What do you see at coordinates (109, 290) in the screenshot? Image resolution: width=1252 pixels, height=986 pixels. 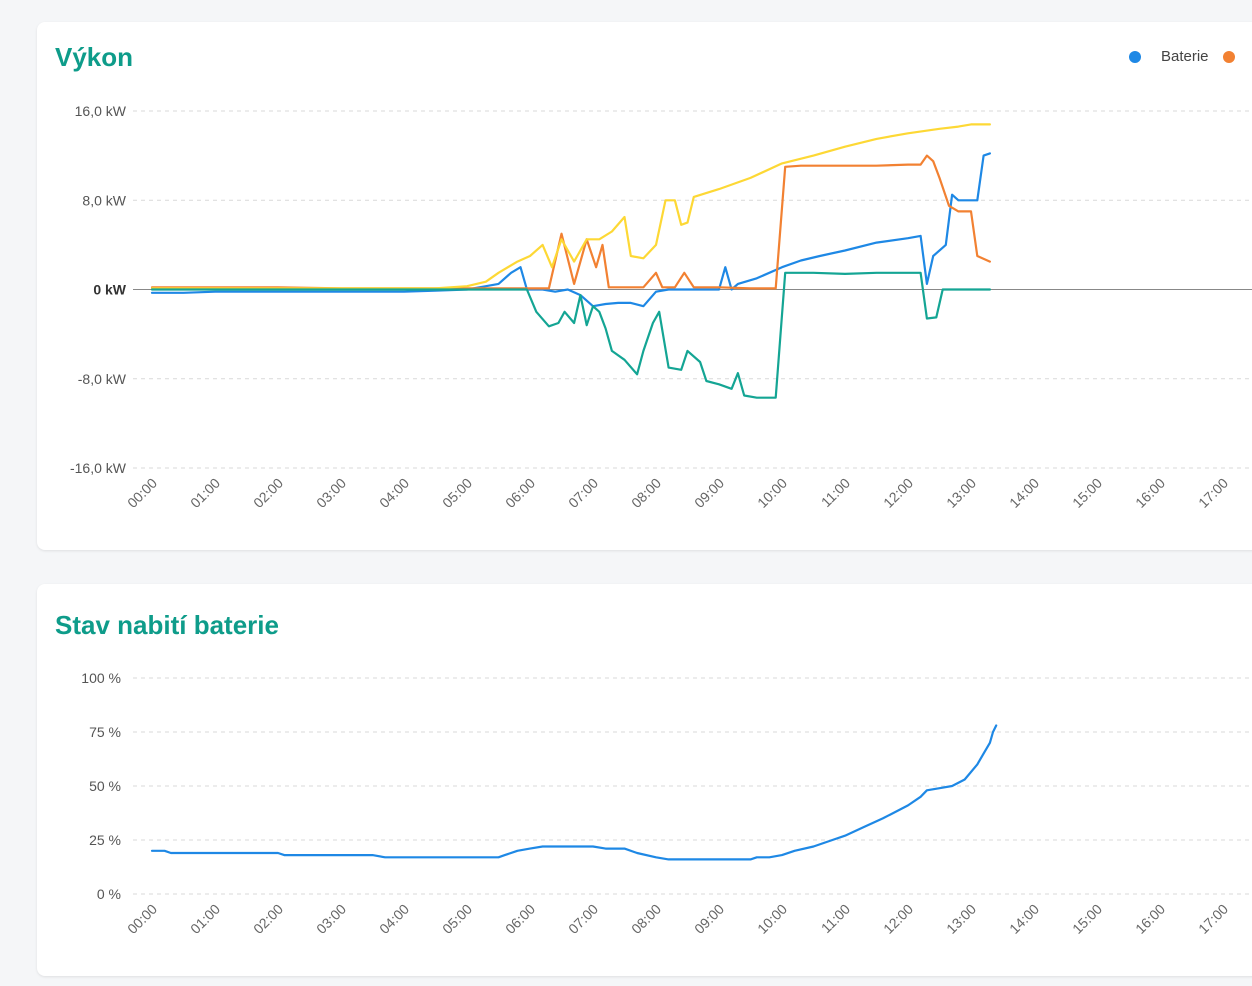 I see `y-tick-label: 0 kW` at bounding box center [109, 290].